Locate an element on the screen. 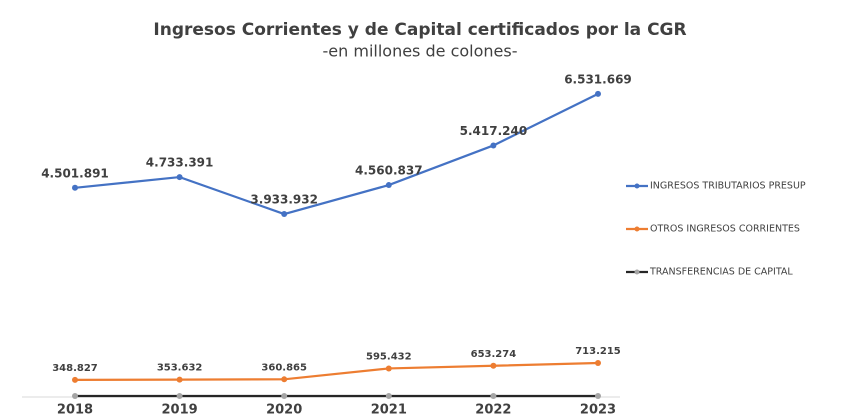  data-label: 353.632 is located at coordinates (180, 368).